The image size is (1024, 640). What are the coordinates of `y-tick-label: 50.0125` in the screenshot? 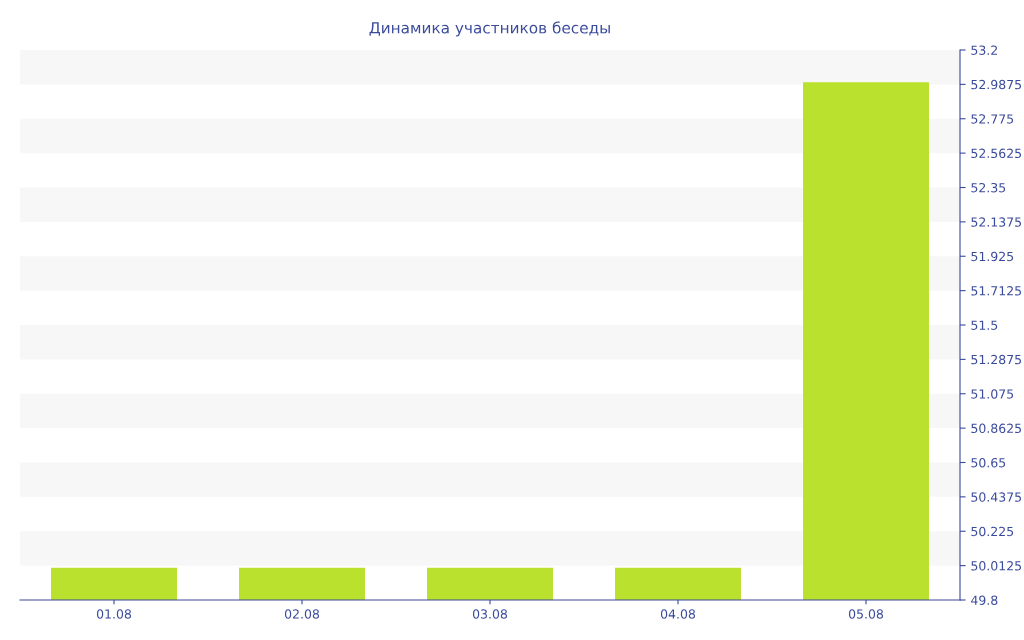 It's located at (996, 566).